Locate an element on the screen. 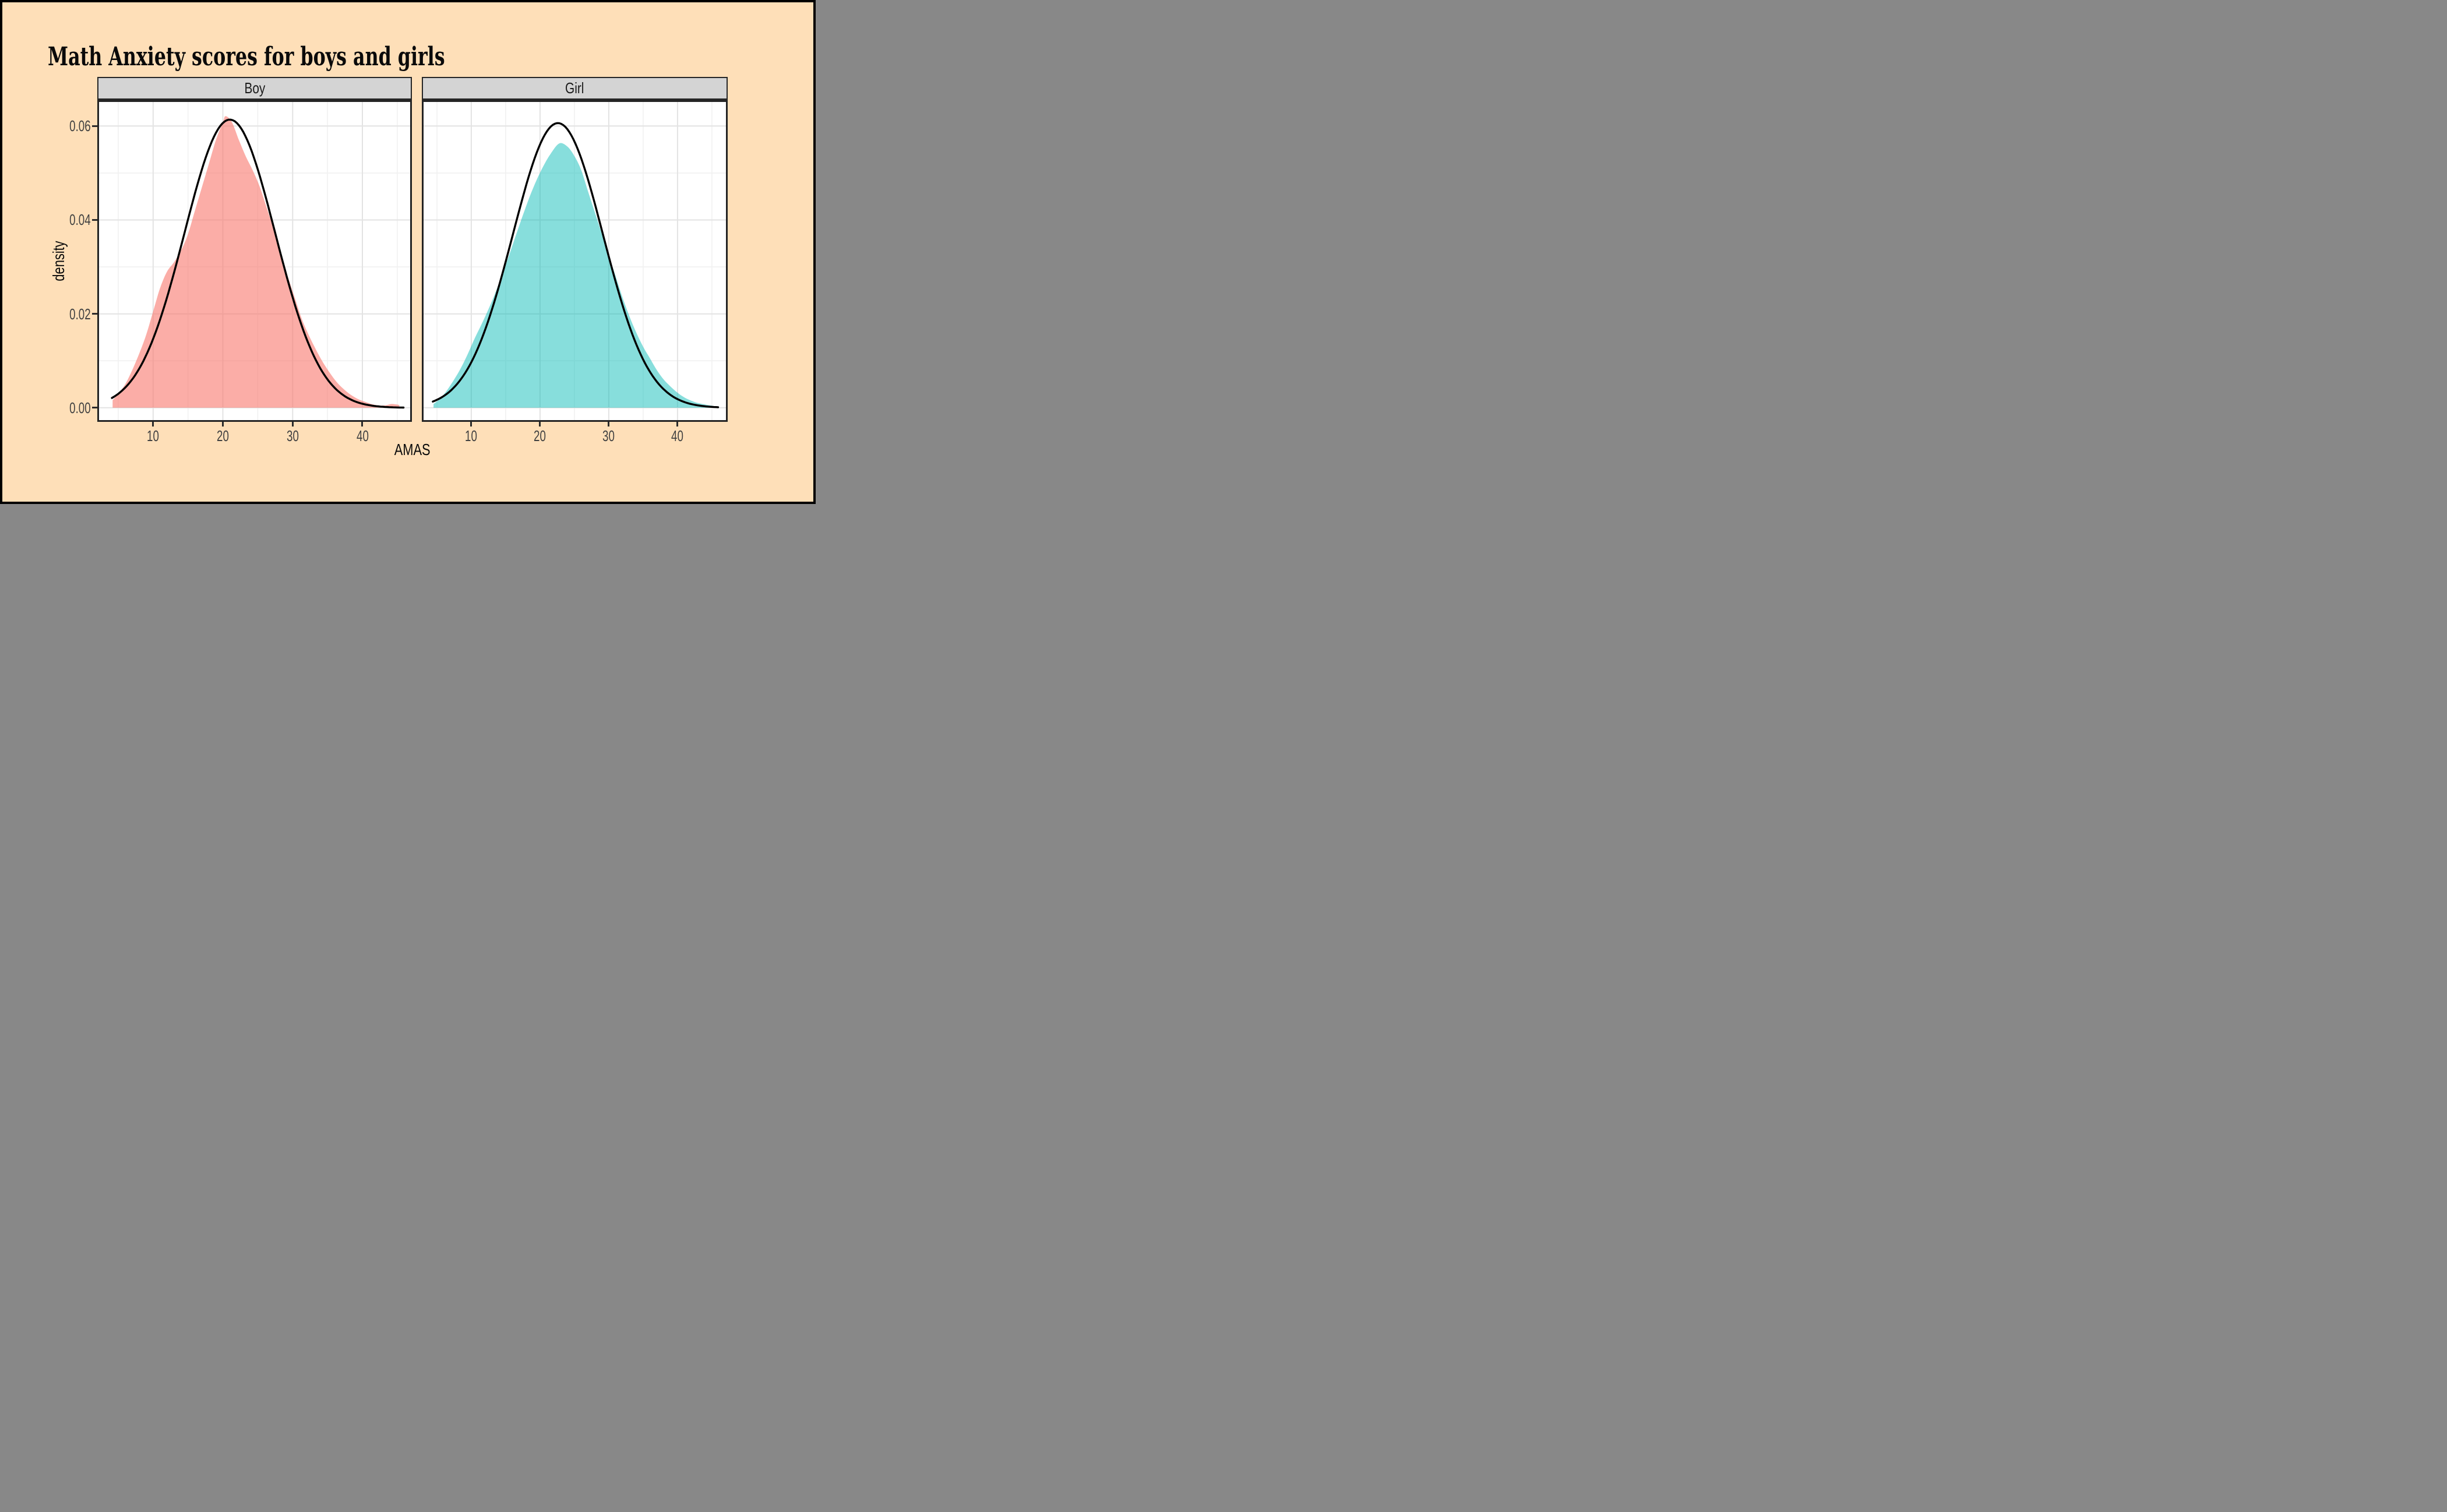  y-axis-title: density is located at coordinates (59, 261).